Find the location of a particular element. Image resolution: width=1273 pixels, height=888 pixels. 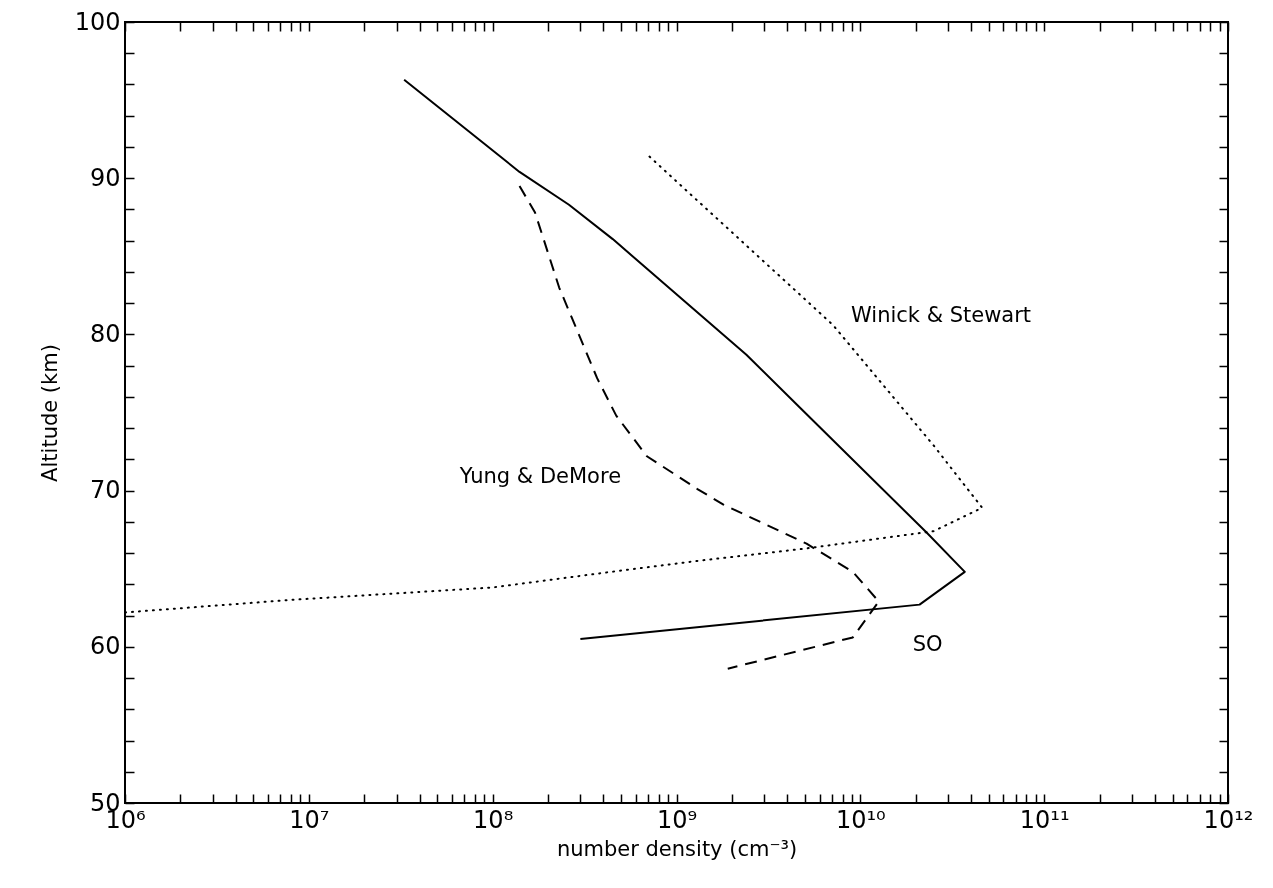

series-label: Winick & Stewart is located at coordinates (941, 315).